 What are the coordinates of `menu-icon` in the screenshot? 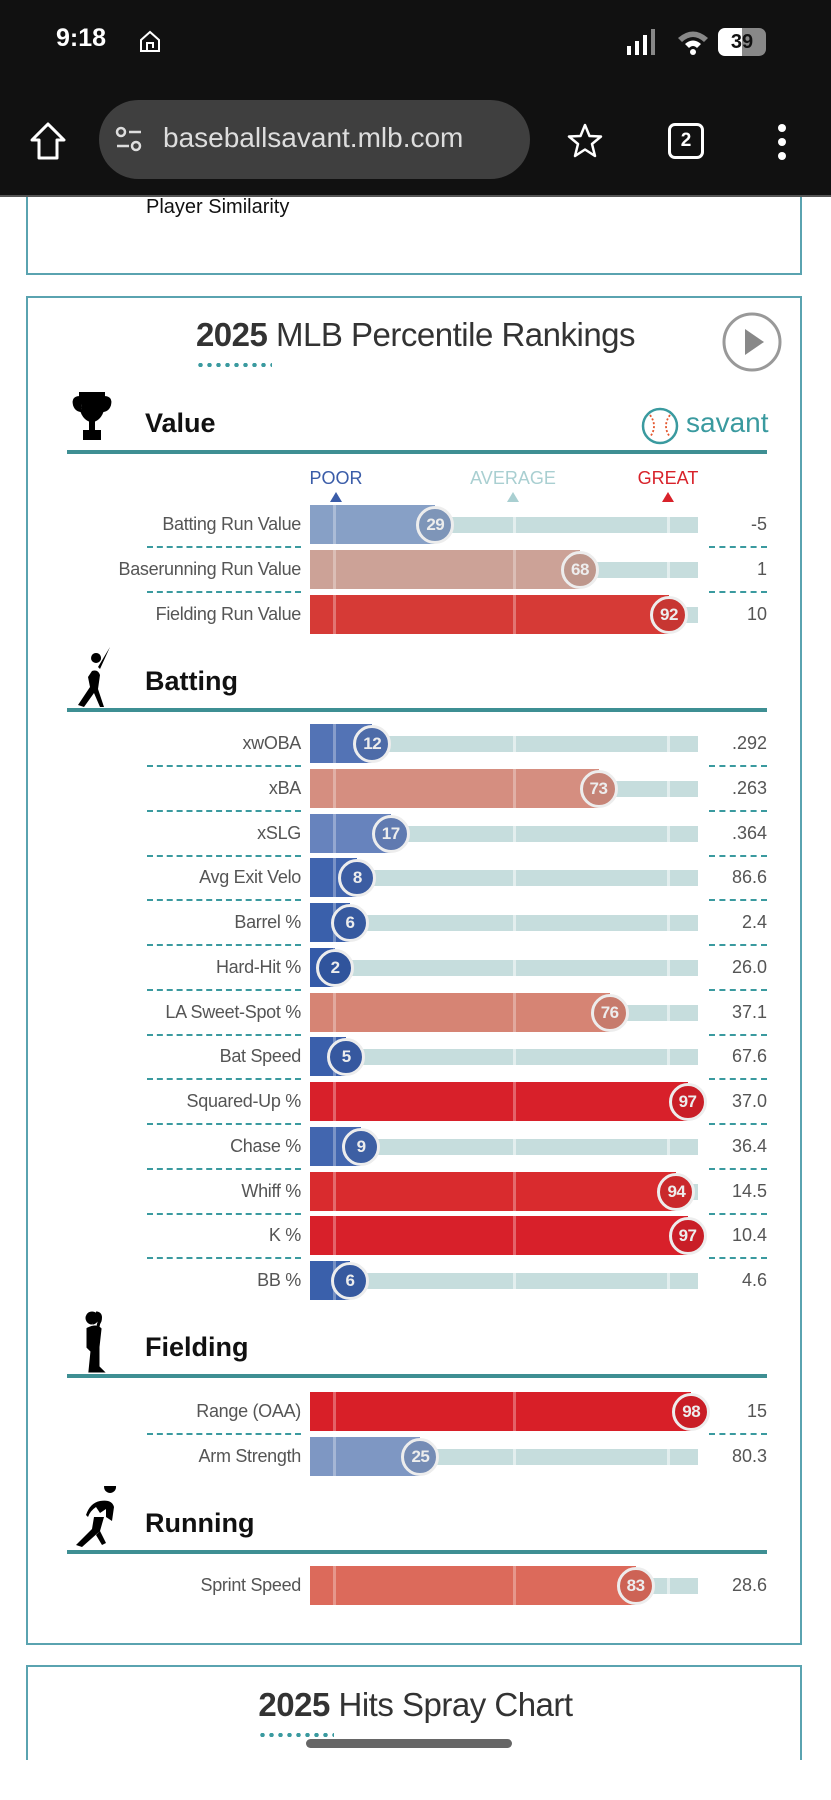 It's located at (782, 142).